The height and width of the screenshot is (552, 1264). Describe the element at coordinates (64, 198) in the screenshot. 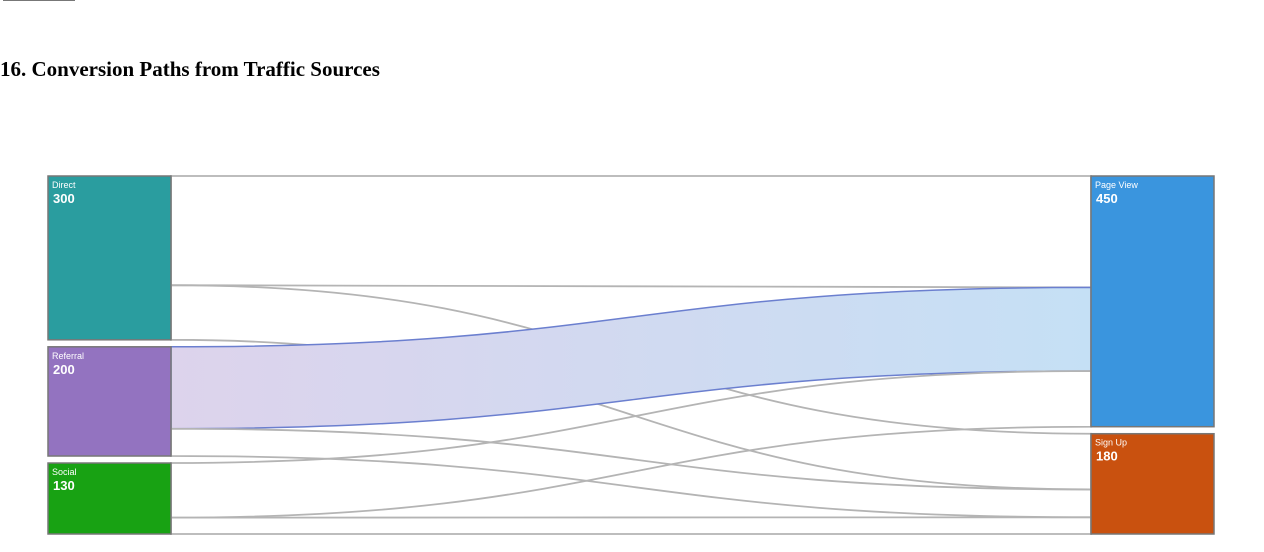

I see `node-direct-value: 300` at that location.